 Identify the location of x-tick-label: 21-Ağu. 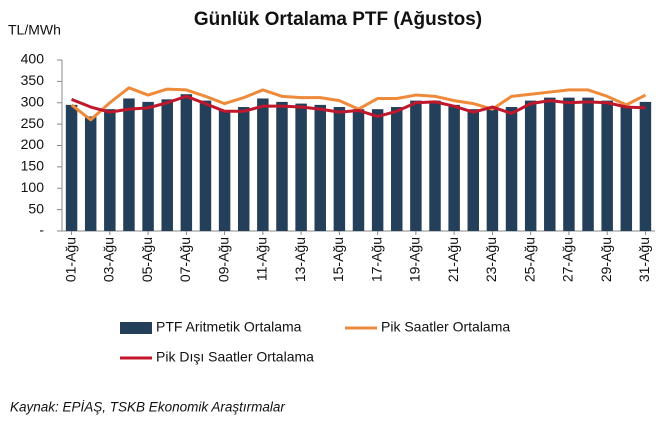
(453, 259).